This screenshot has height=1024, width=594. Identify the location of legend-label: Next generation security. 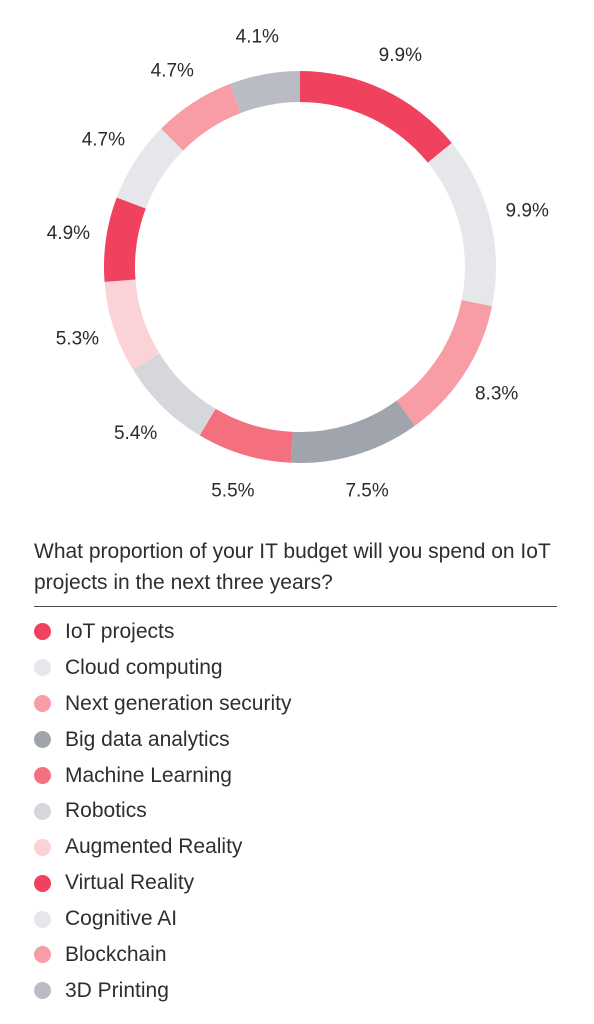
(178, 703).